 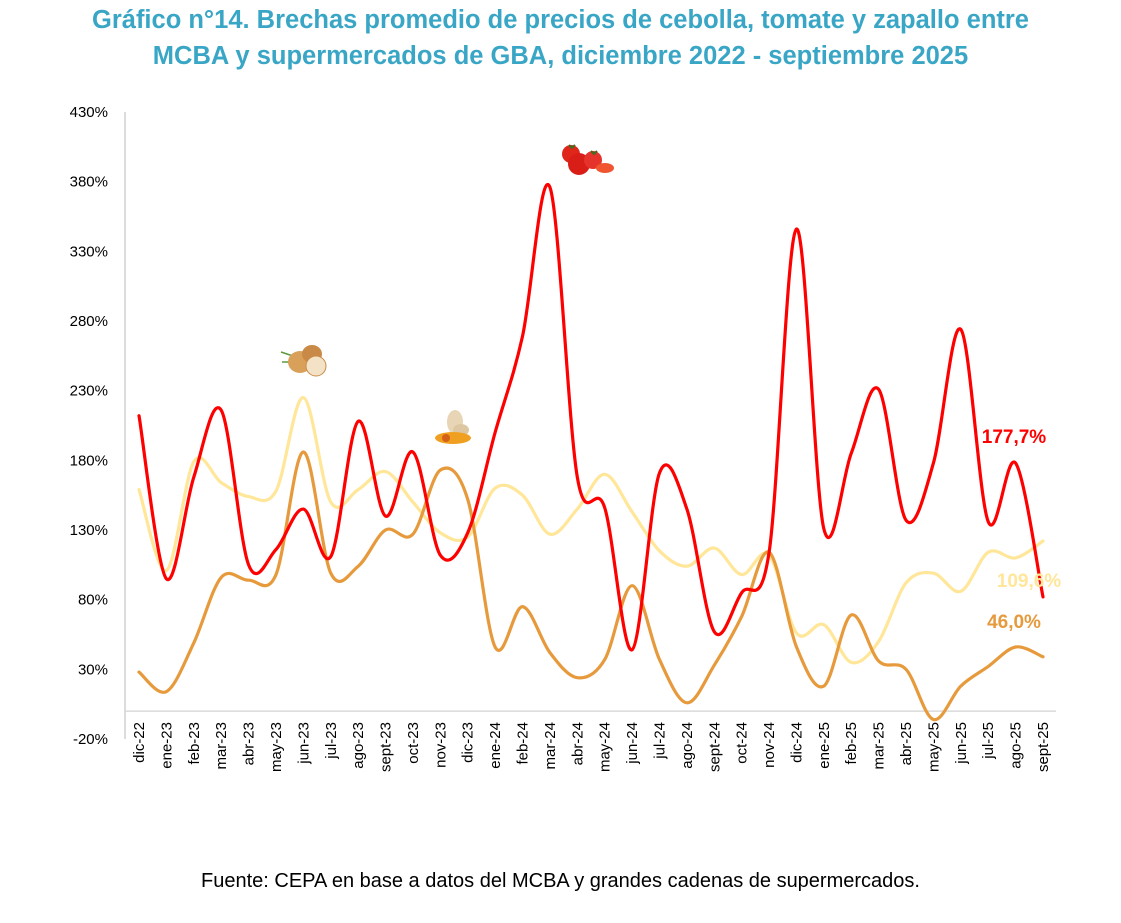 I want to click on x-tick-label: jul-23, so click(x=331, y=741).